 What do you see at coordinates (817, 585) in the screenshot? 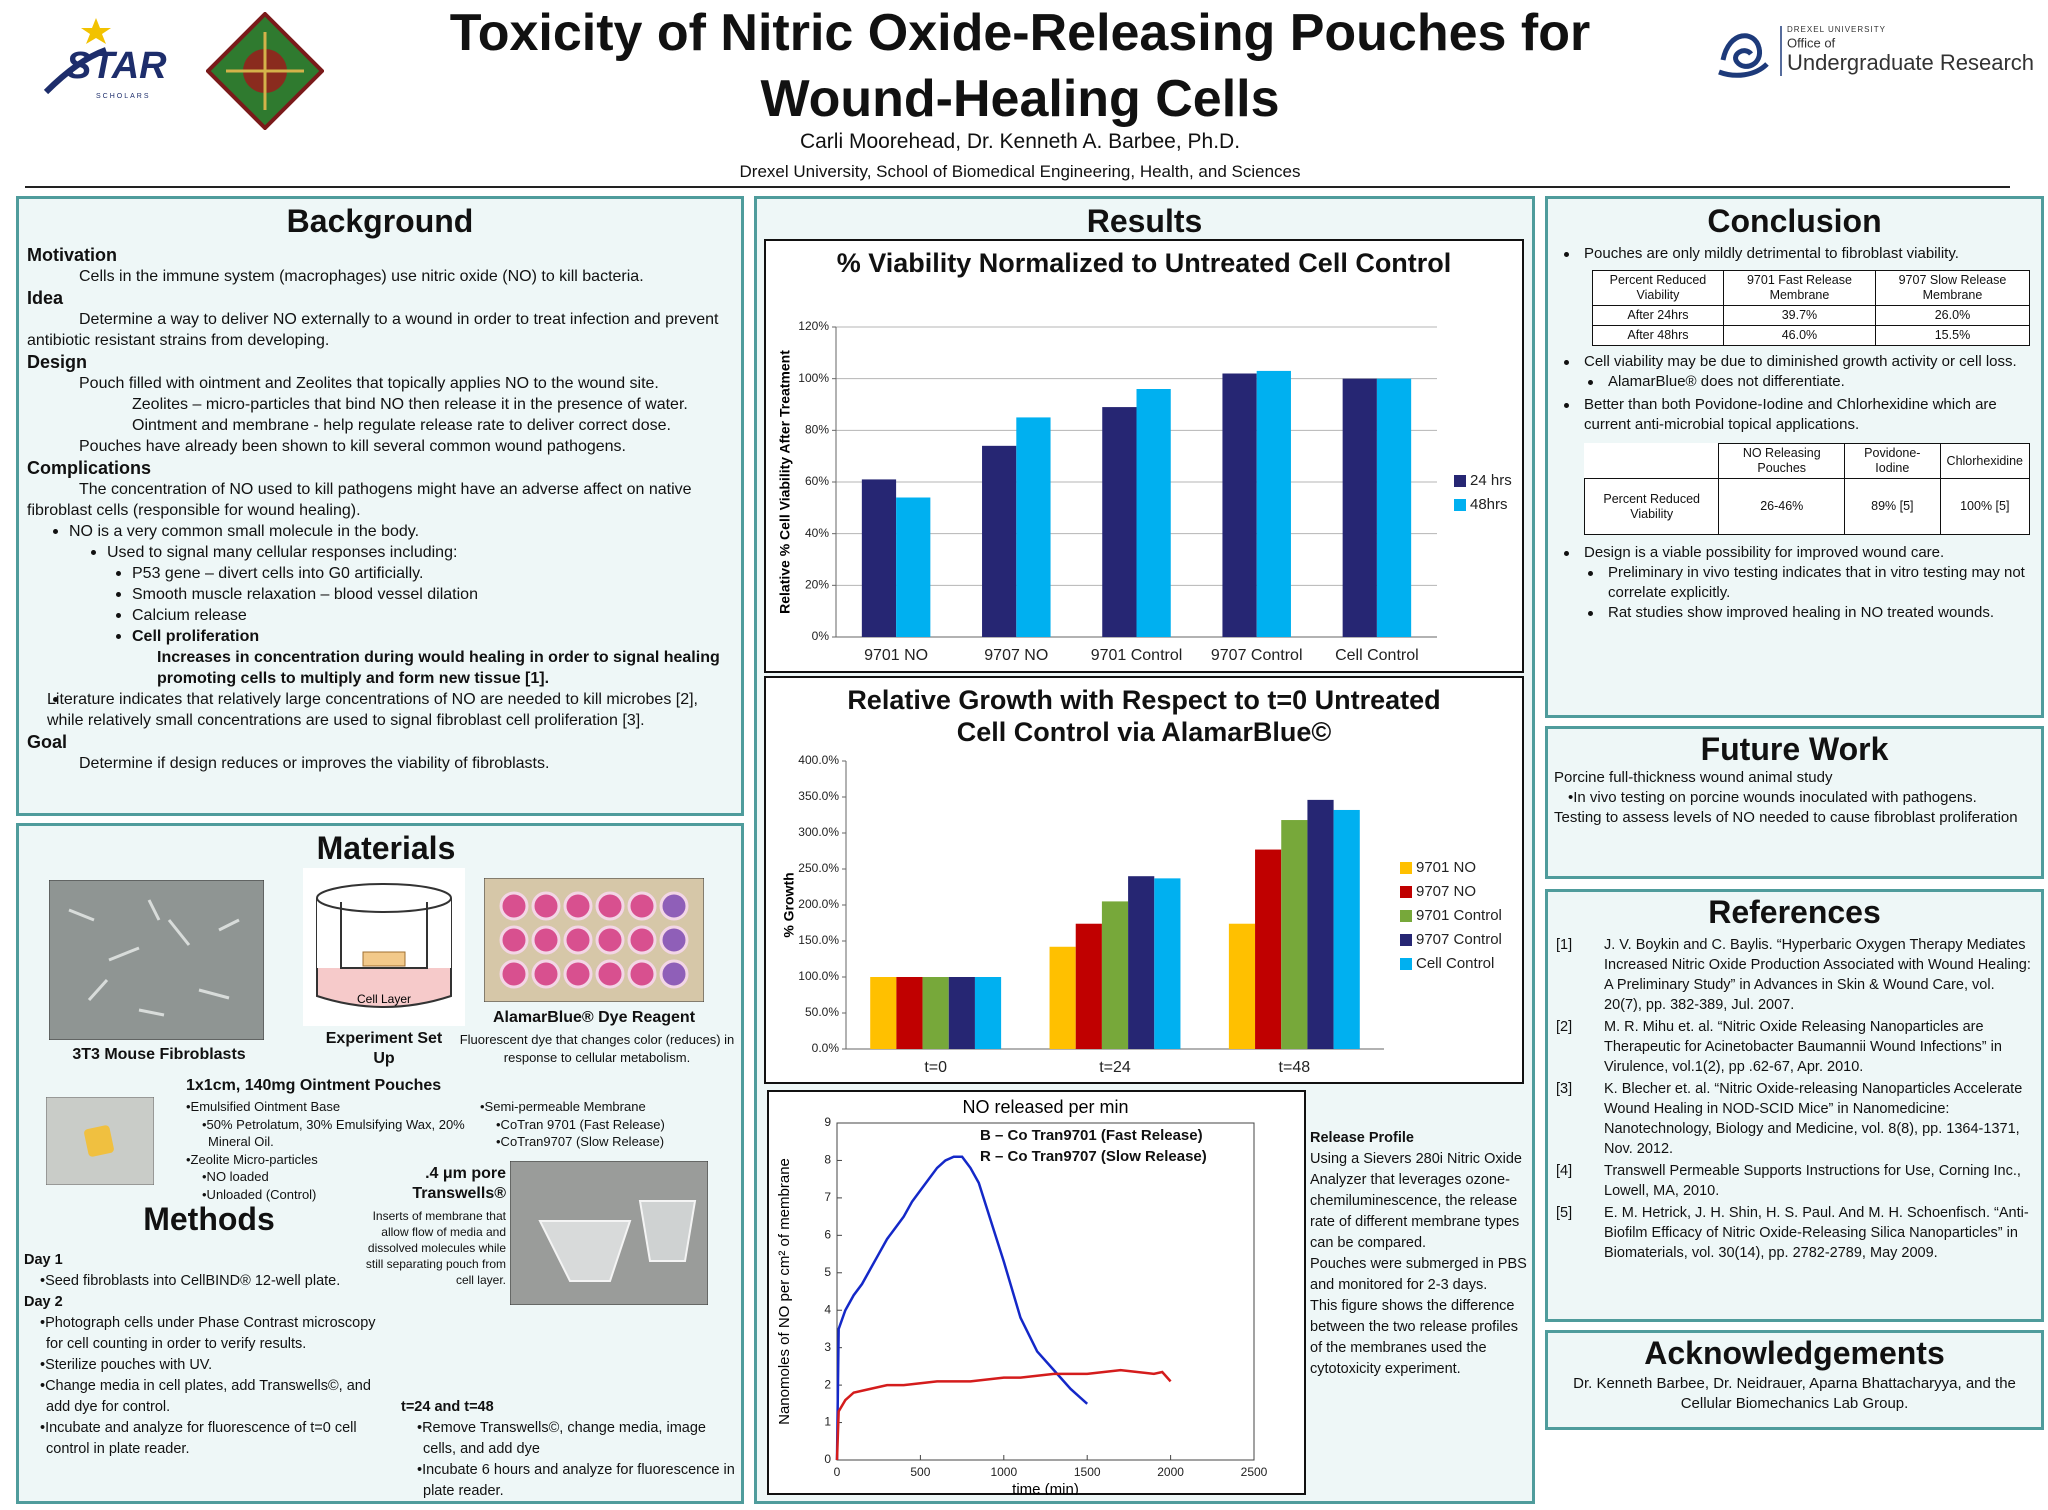
I see `y-tick-label: 20%` at bounding box center [817, 585].